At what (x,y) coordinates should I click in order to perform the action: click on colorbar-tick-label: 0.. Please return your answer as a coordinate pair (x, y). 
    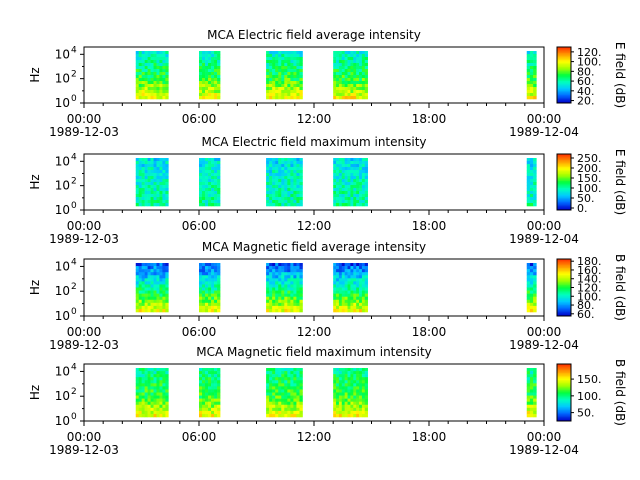
    Looking at the image, I should click on (582, 208).